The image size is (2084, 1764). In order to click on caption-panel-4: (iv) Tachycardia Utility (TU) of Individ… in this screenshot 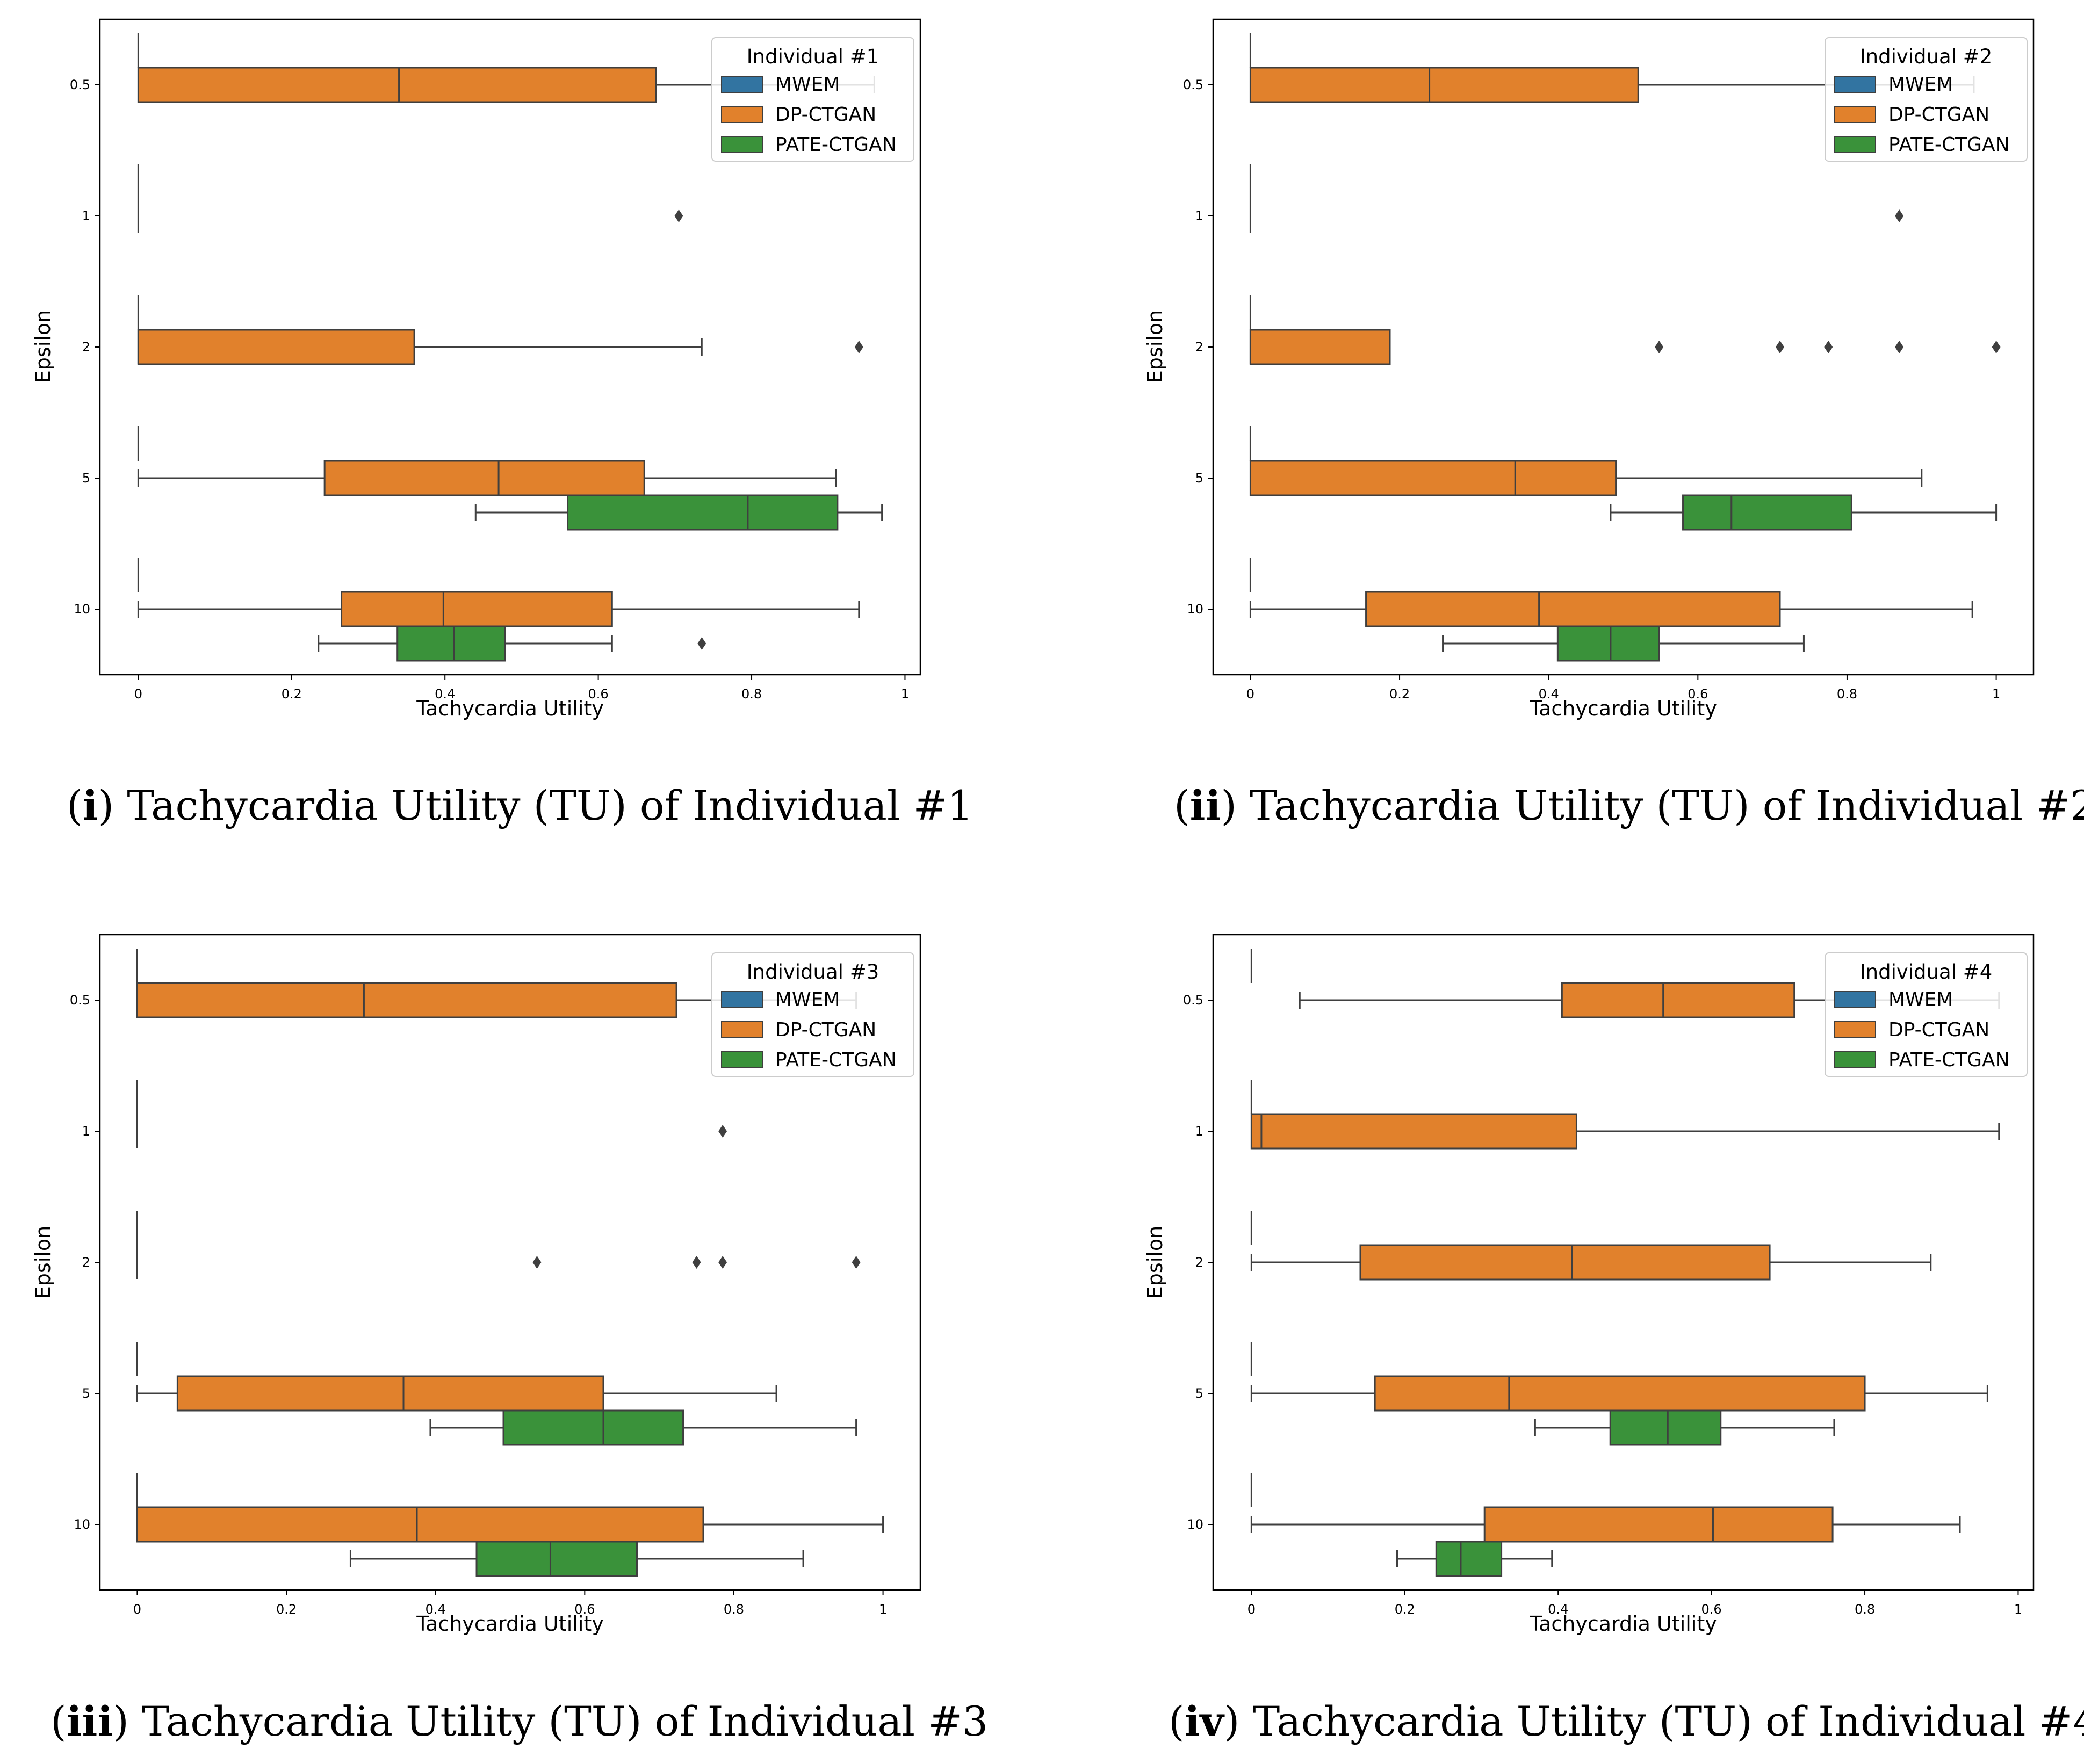, I will do `click(1626, 1721)`.